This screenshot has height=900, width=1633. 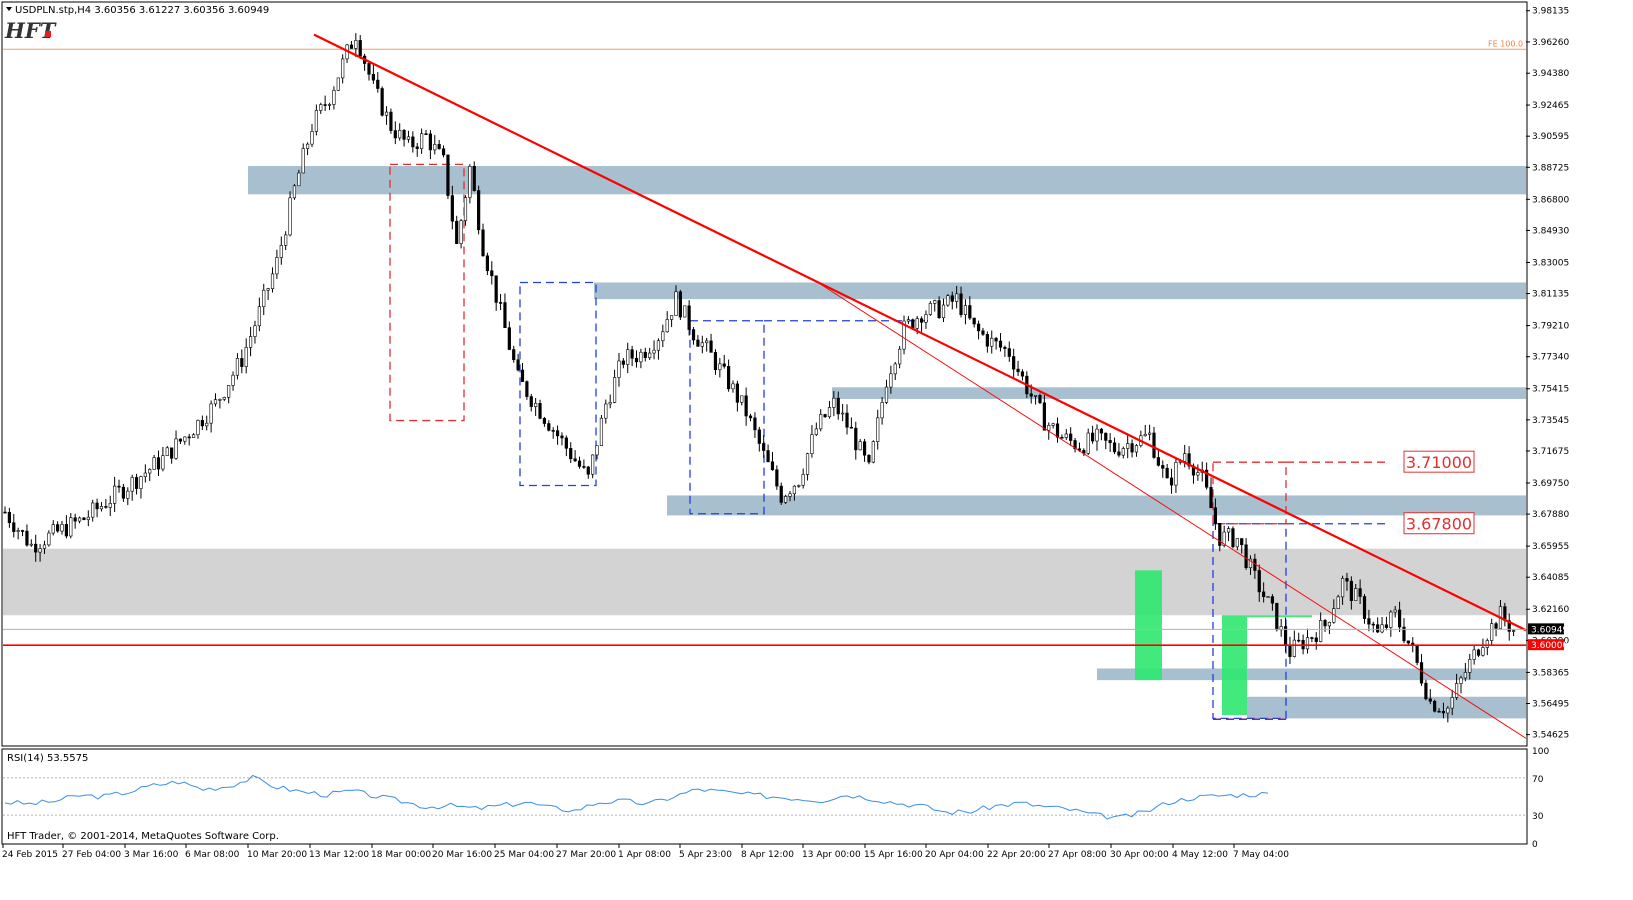 What do you see at coordinates (1550, 421) in the screenshot?
I see `price-tick-label: 3.73545` at bounding box center [1550, 421].